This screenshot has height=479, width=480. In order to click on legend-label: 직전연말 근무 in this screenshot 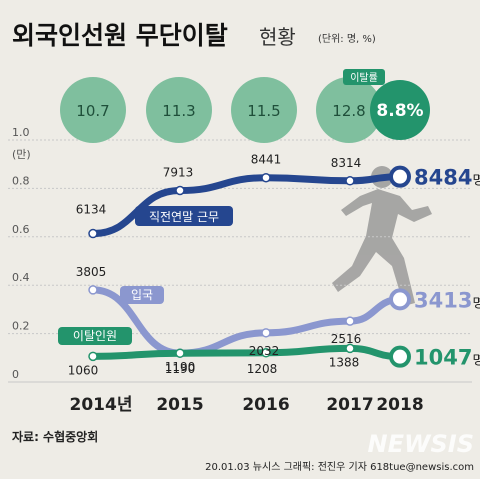, I will do `click(184, 217)`.